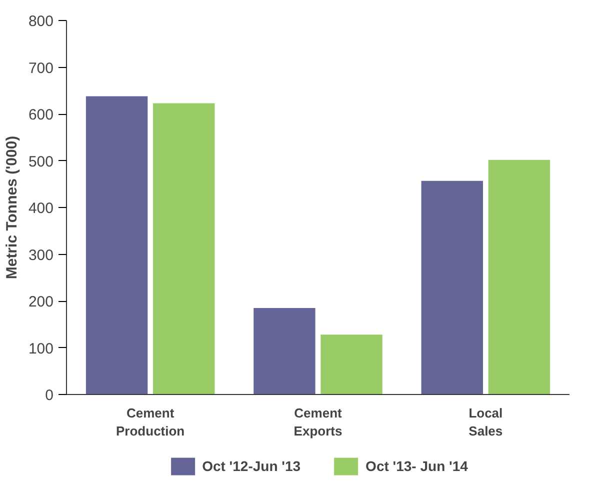  Describe the element at coordinates (251, 466) in the screenshot. I see `legend-label: Oct '12-Jun '13` at that location.